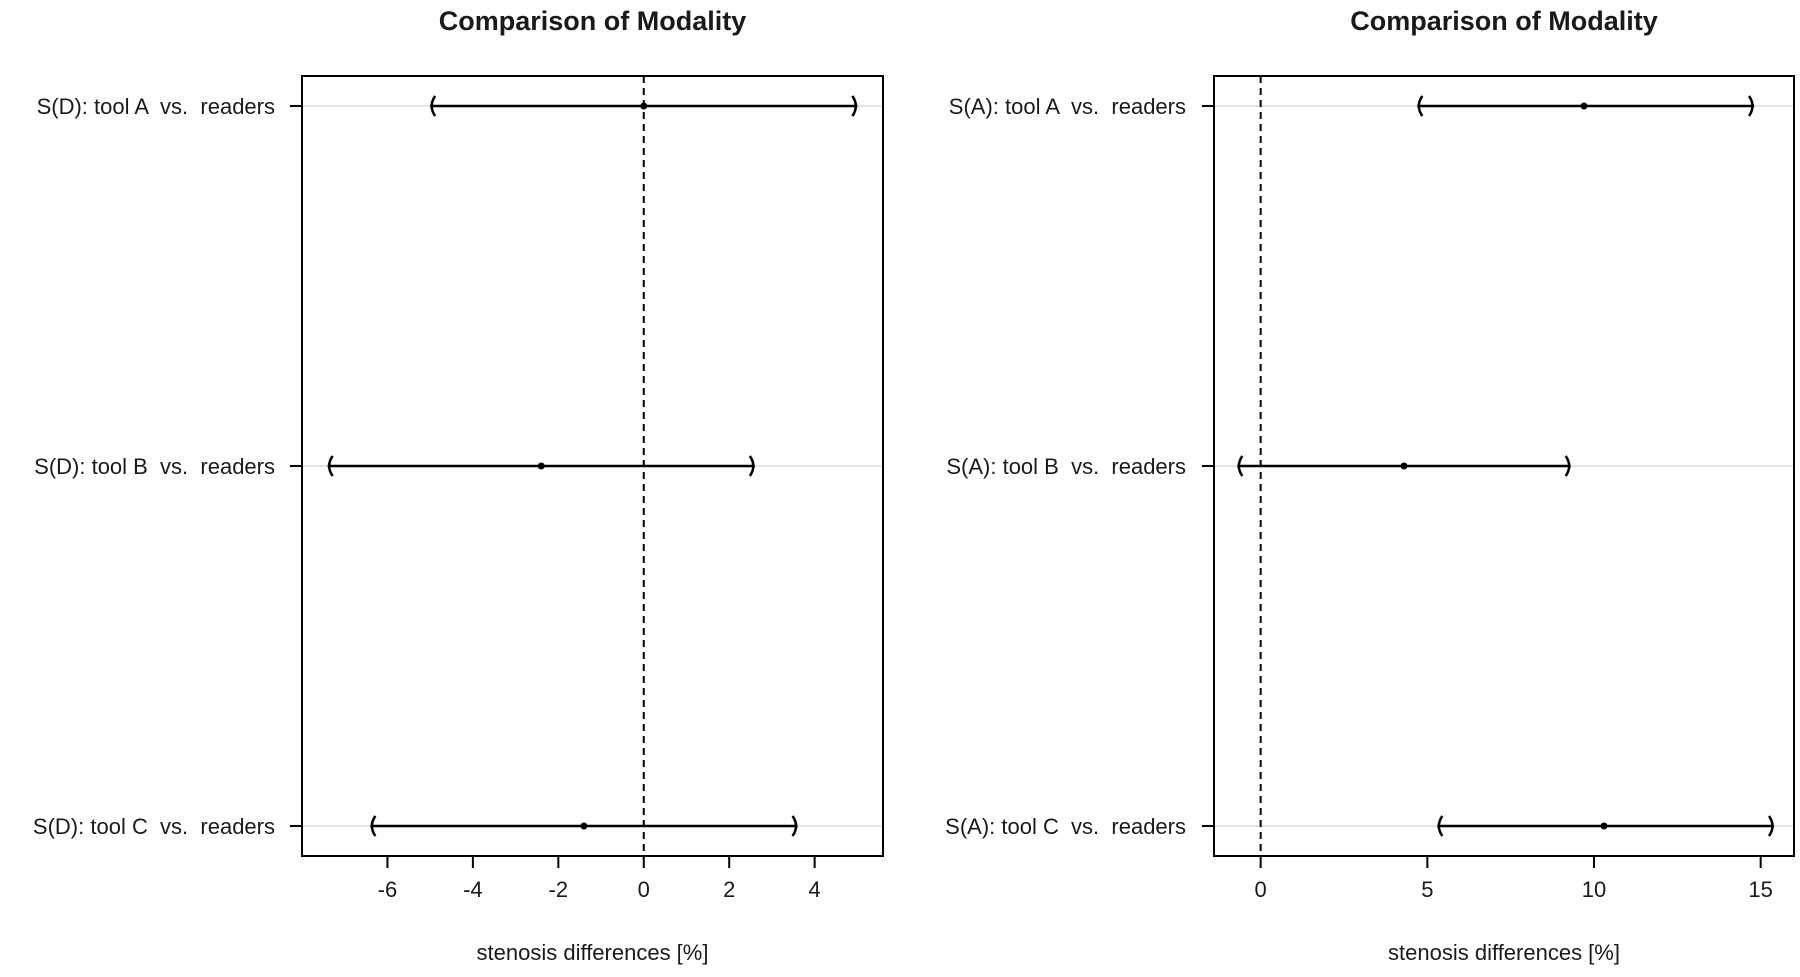 Image resolution: width=1800 pixels, height=977 pixels. Describe the element at coordinates (815, 889) in the screenshot. I see `x-tick-label: 4` at that location.